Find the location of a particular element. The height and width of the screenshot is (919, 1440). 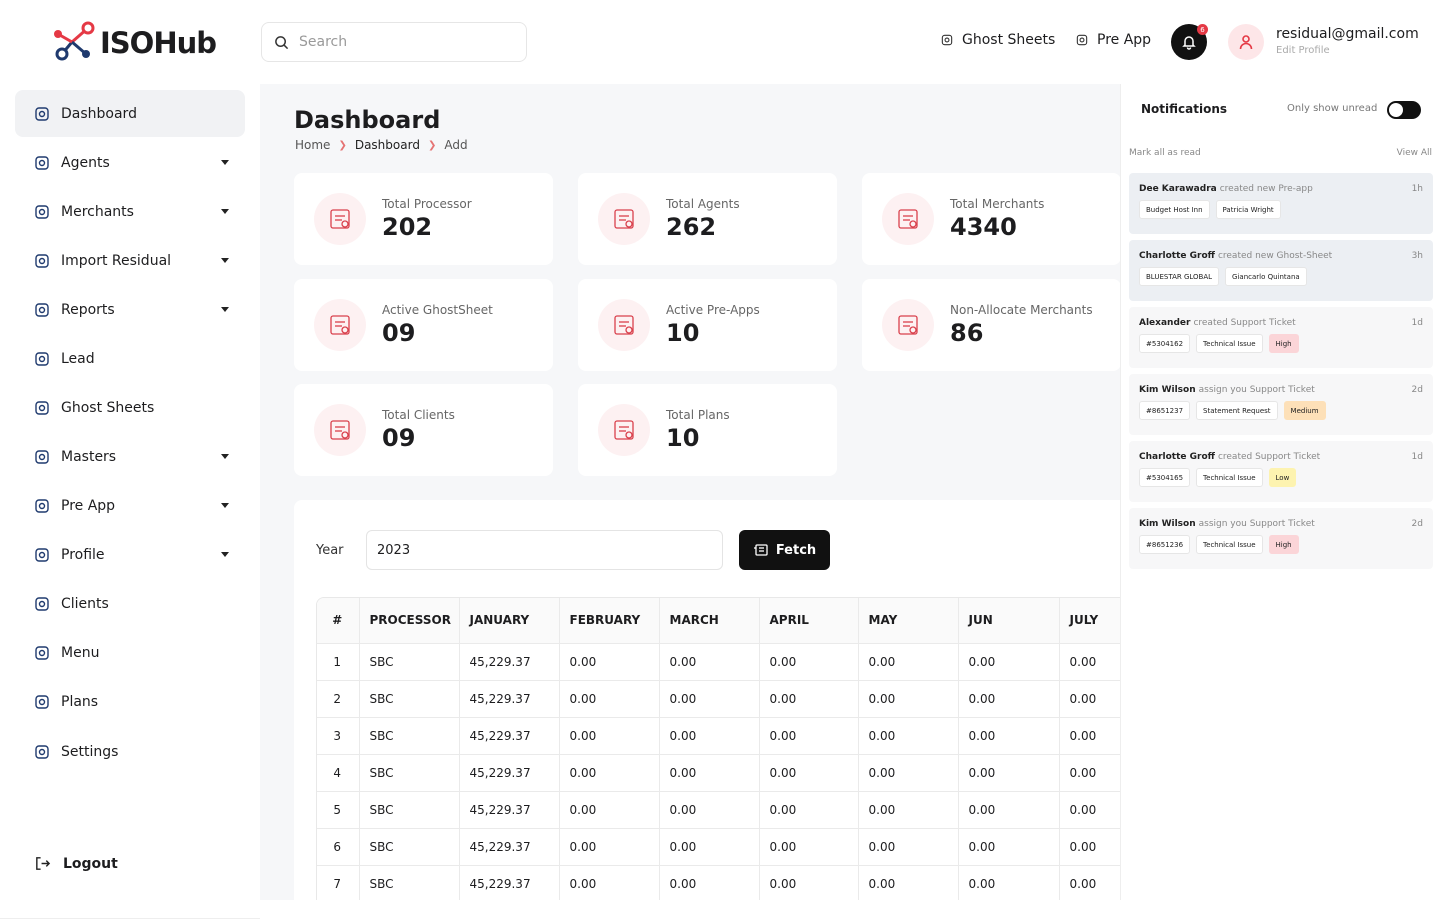

notification-tags: Budget Host Inn Patricia Wright is located at coordinates (1281, 209).